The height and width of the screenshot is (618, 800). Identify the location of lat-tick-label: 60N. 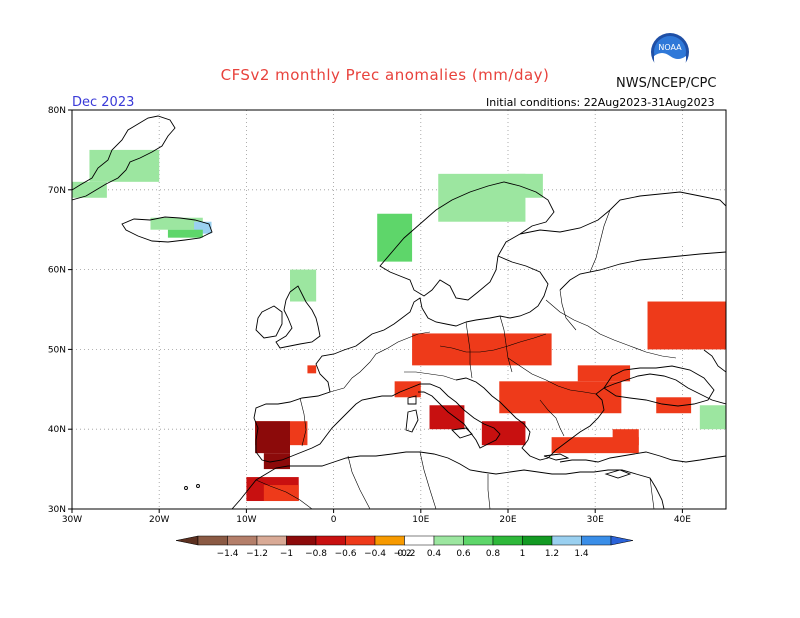
(57, 271).